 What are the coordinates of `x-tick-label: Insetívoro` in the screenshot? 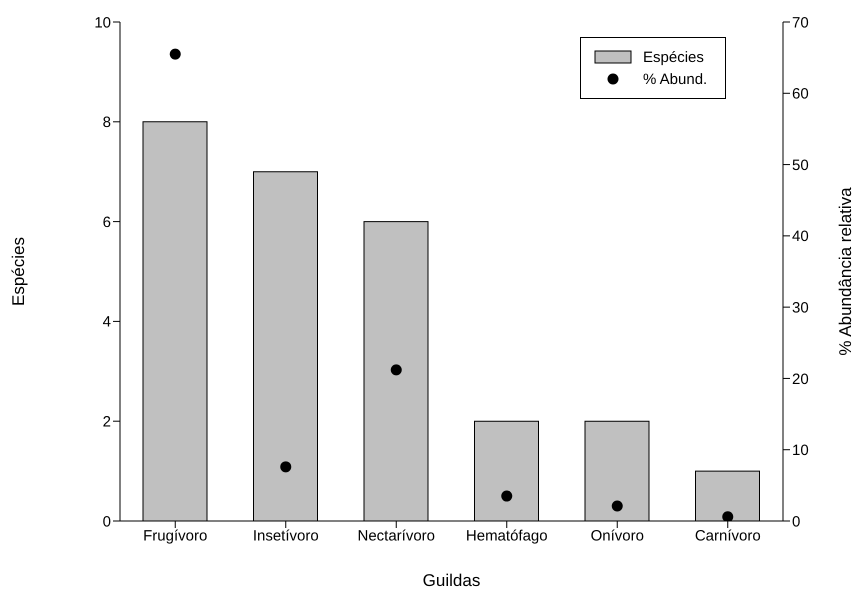 It's located at (285, 536).